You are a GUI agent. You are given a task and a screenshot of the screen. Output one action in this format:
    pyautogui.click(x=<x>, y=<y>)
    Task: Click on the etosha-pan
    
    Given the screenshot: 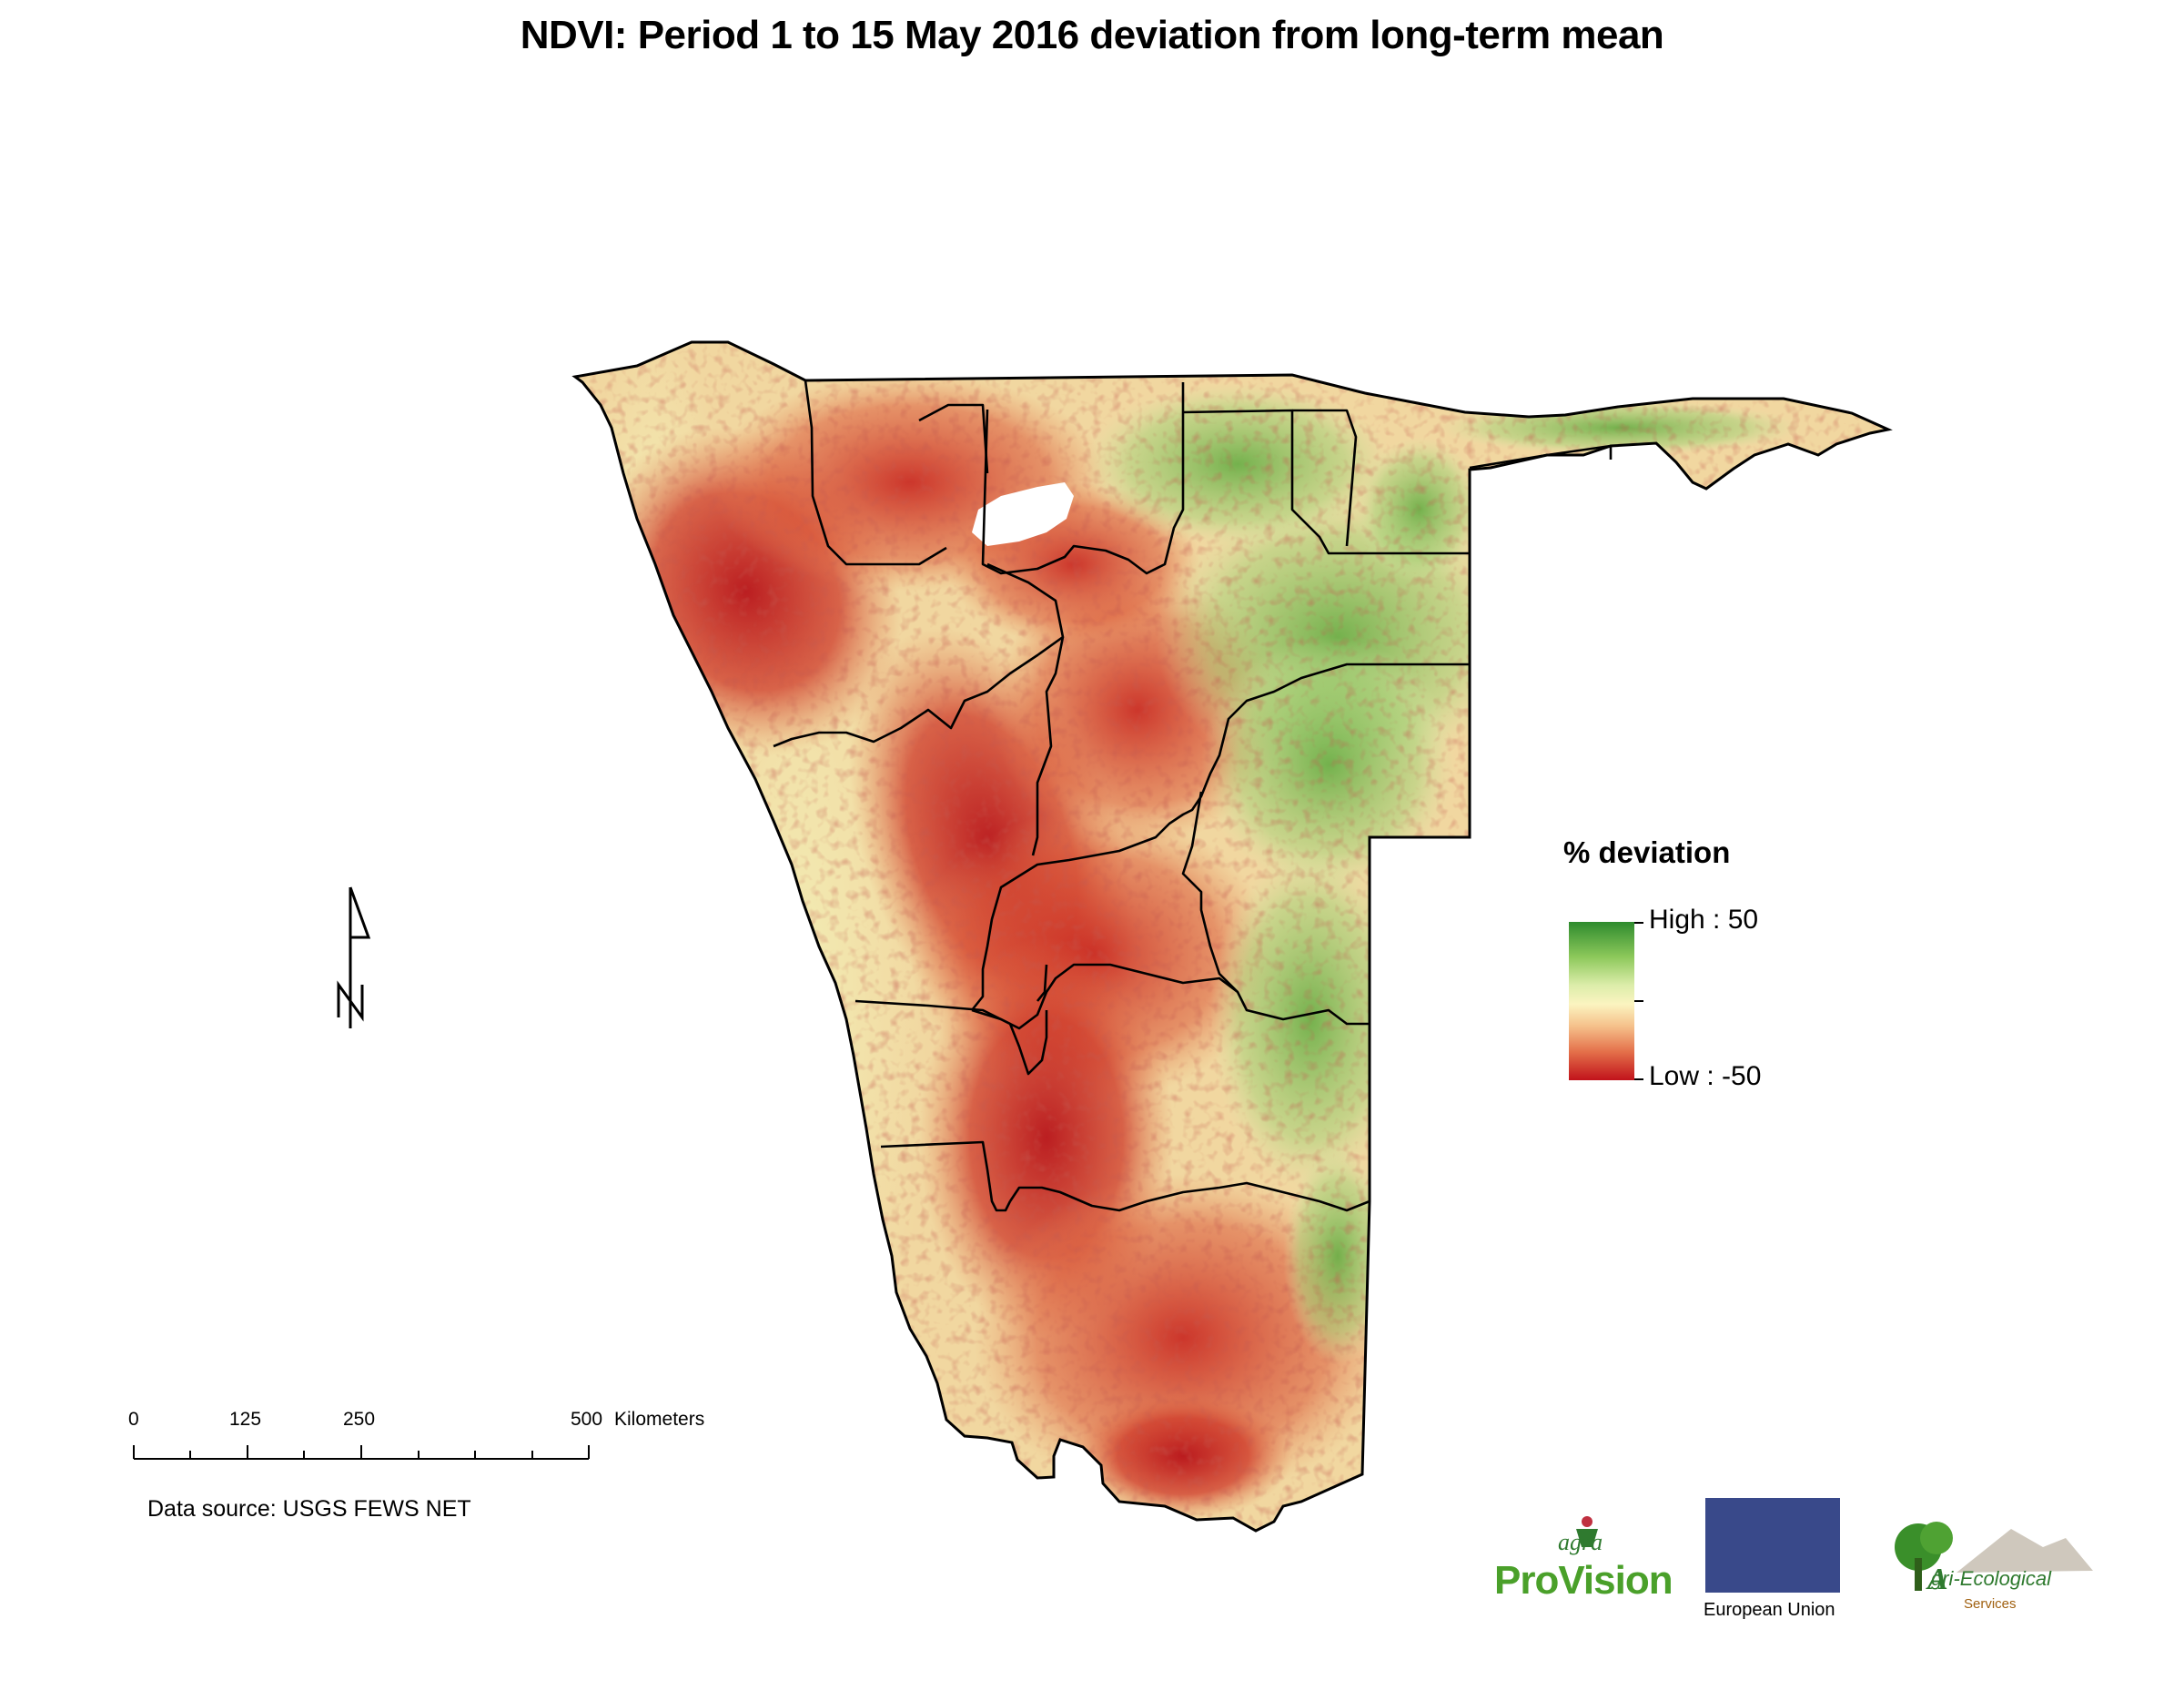 What is the action you would take?
    pyautogui.click(x=1023, y=514)
    